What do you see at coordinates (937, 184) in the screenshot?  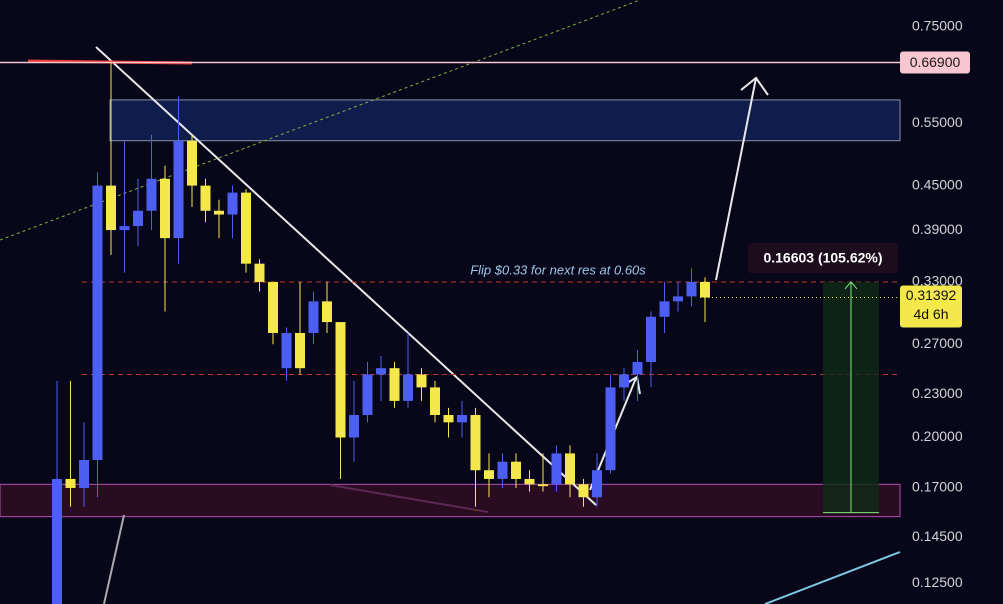 I see `y-tick-label: 0.45000` at bounding box center [937, 184].